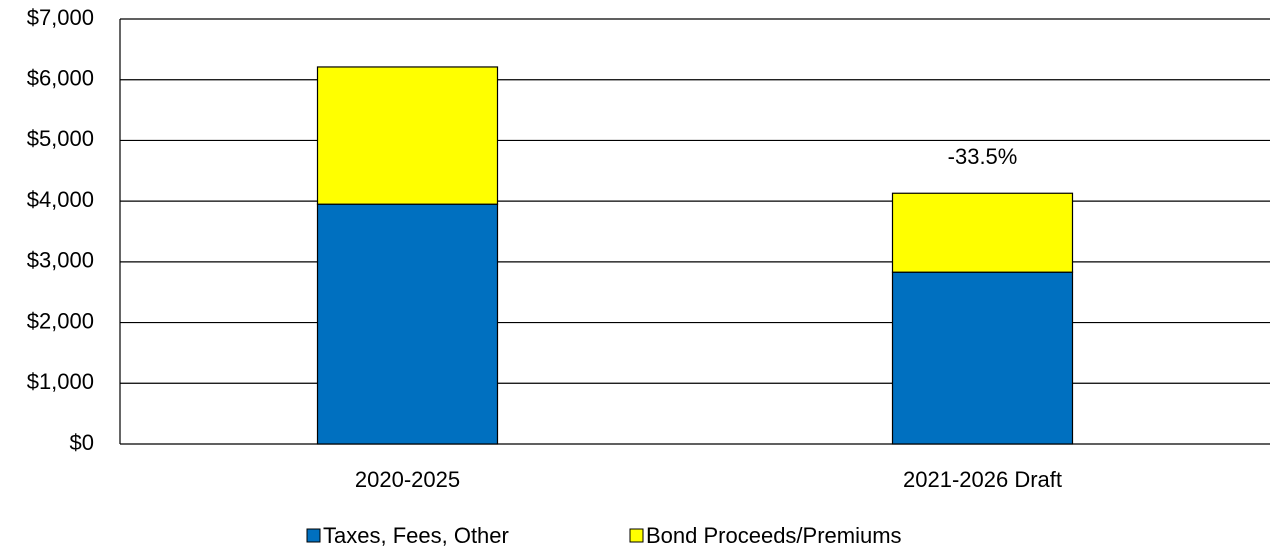  What do you see at coordinates (60, 381) in the screenshot?
I see `y-tick-label: $1,000` at bounding box center [60, 381].